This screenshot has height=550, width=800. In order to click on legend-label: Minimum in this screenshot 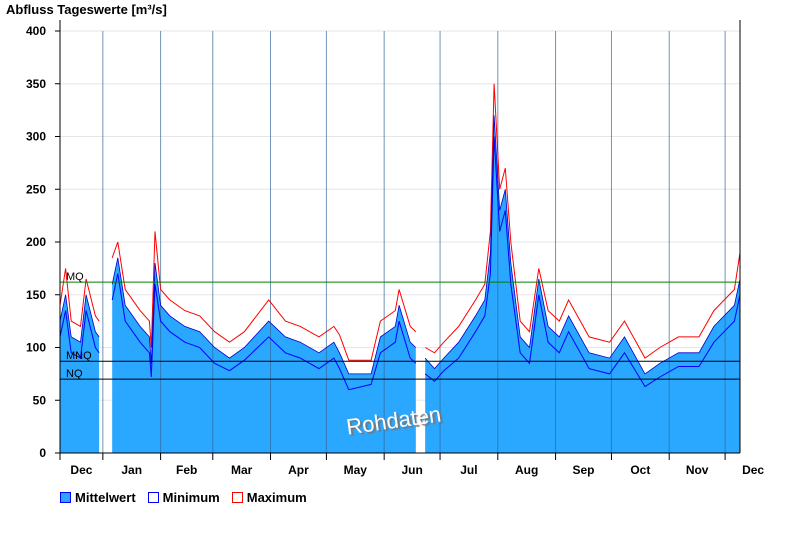, I will do `click(191, 497)`.